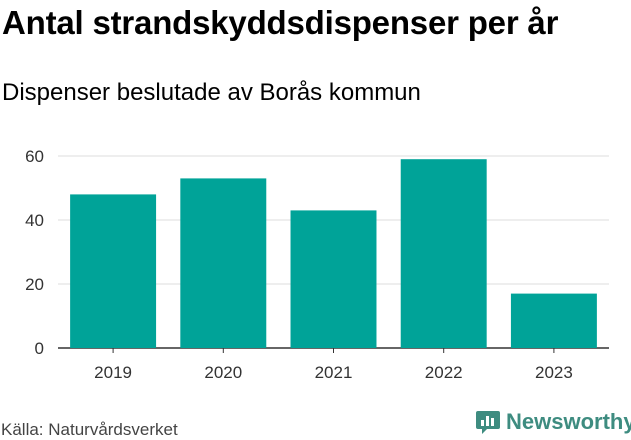 The image size is (631, 440). Describe the element at coordinates (34, 220) in the screenshot. I see `y-tick-label: 40` at that location.